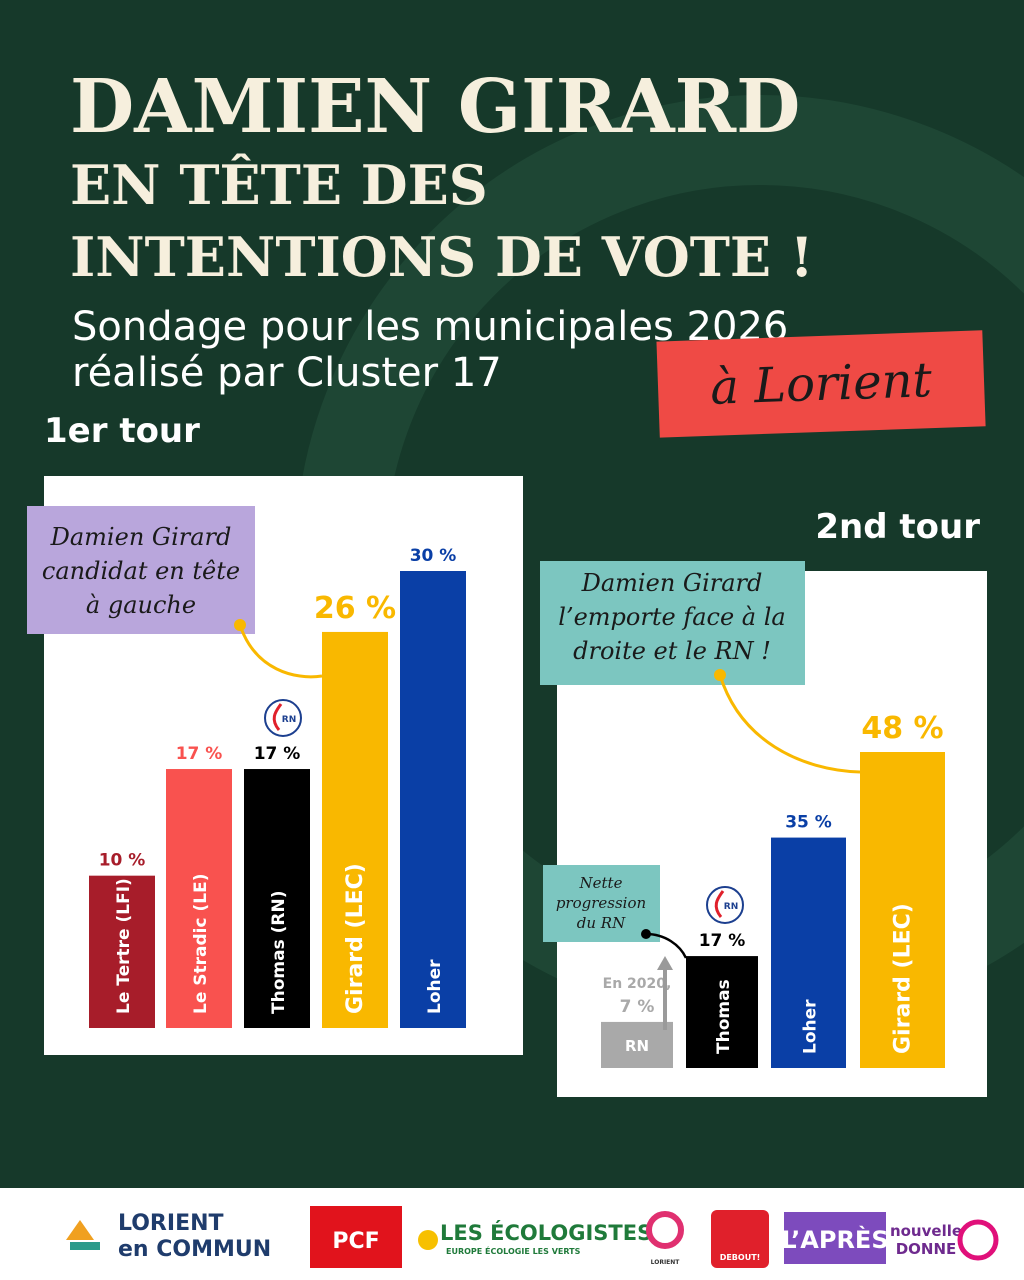  I want to click on value-label: 26 %, so click(355, 608).